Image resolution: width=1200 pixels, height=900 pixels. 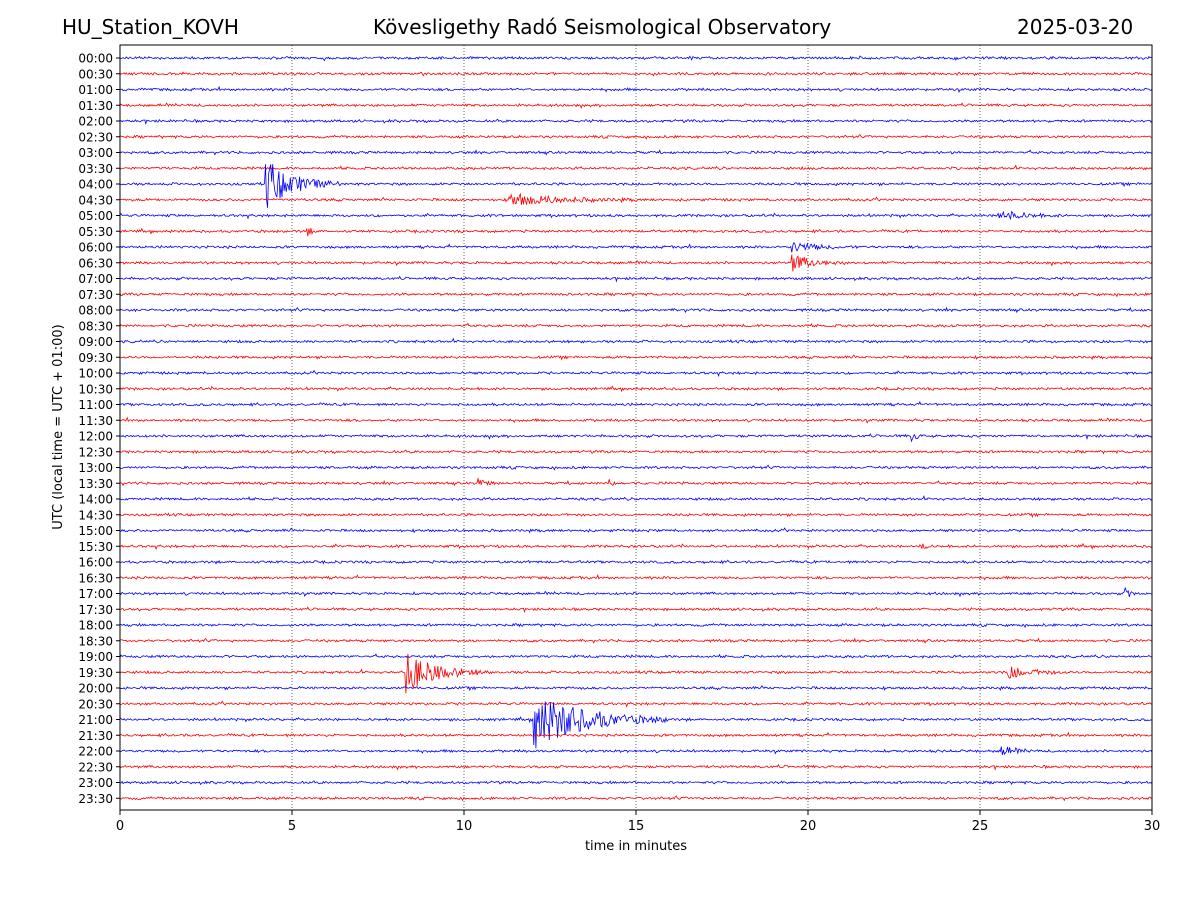 I want to click on y-tick-label: 03:00, so click(x=95, y=153).